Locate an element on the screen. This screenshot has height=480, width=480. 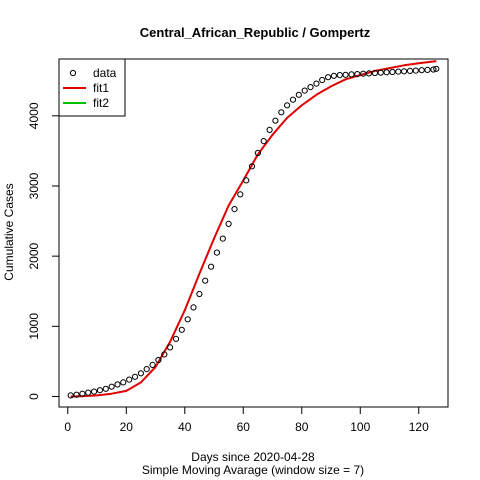
y-tick-label: 0 is located at coordinates (34, 396).